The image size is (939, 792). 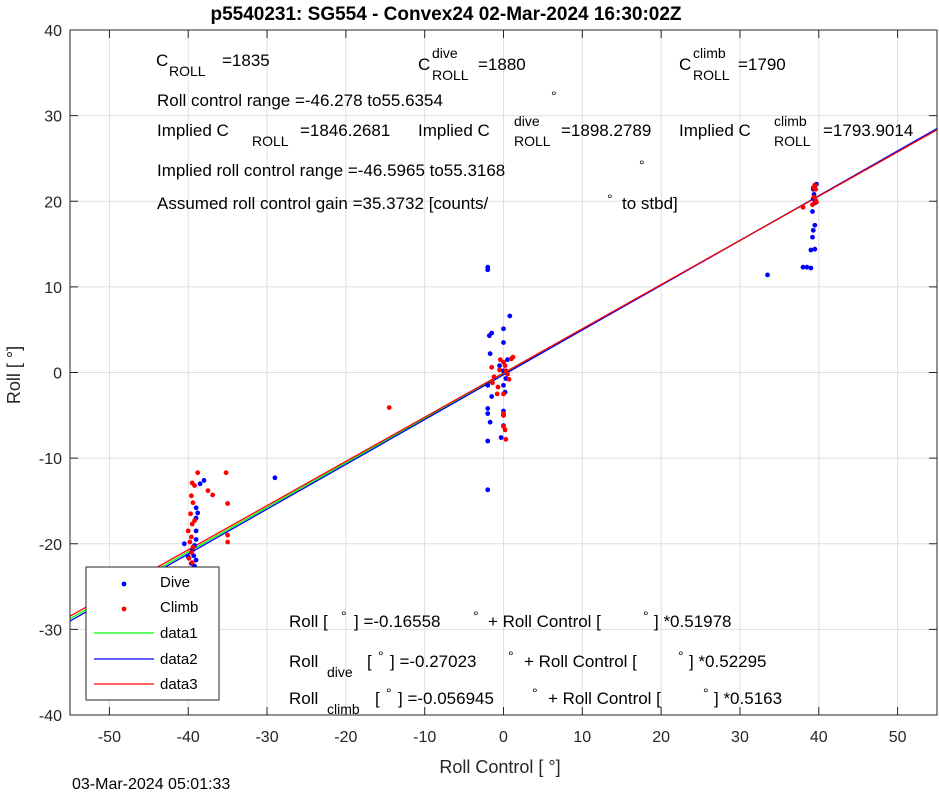 I want to click on implied-c-roll-climb-annotation: Implied C climb ROLL =1793.9014, so click(x=796, y=131).